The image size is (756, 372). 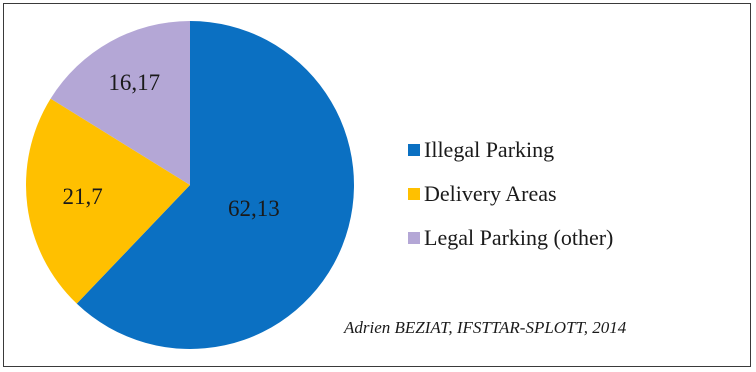 I want to click on data-label-illegal-parking: 62,13, so click(x=254, y=208).